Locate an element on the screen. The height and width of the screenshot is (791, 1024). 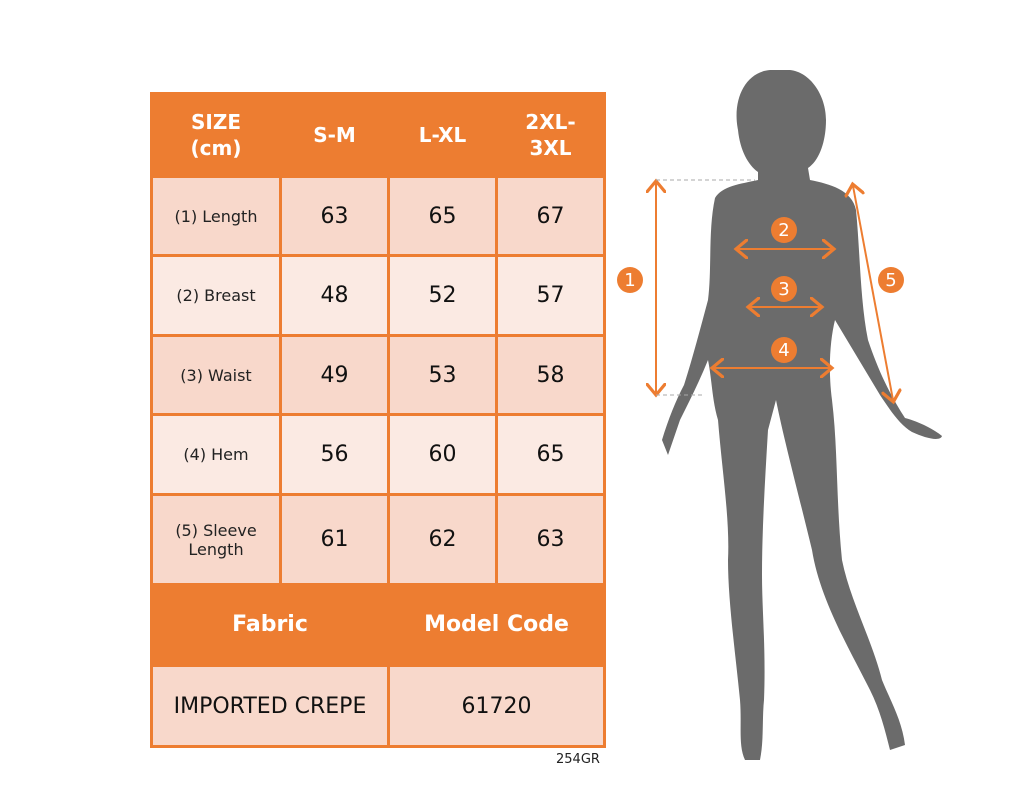
marker-1-icon is located at coordinates (630, 280).